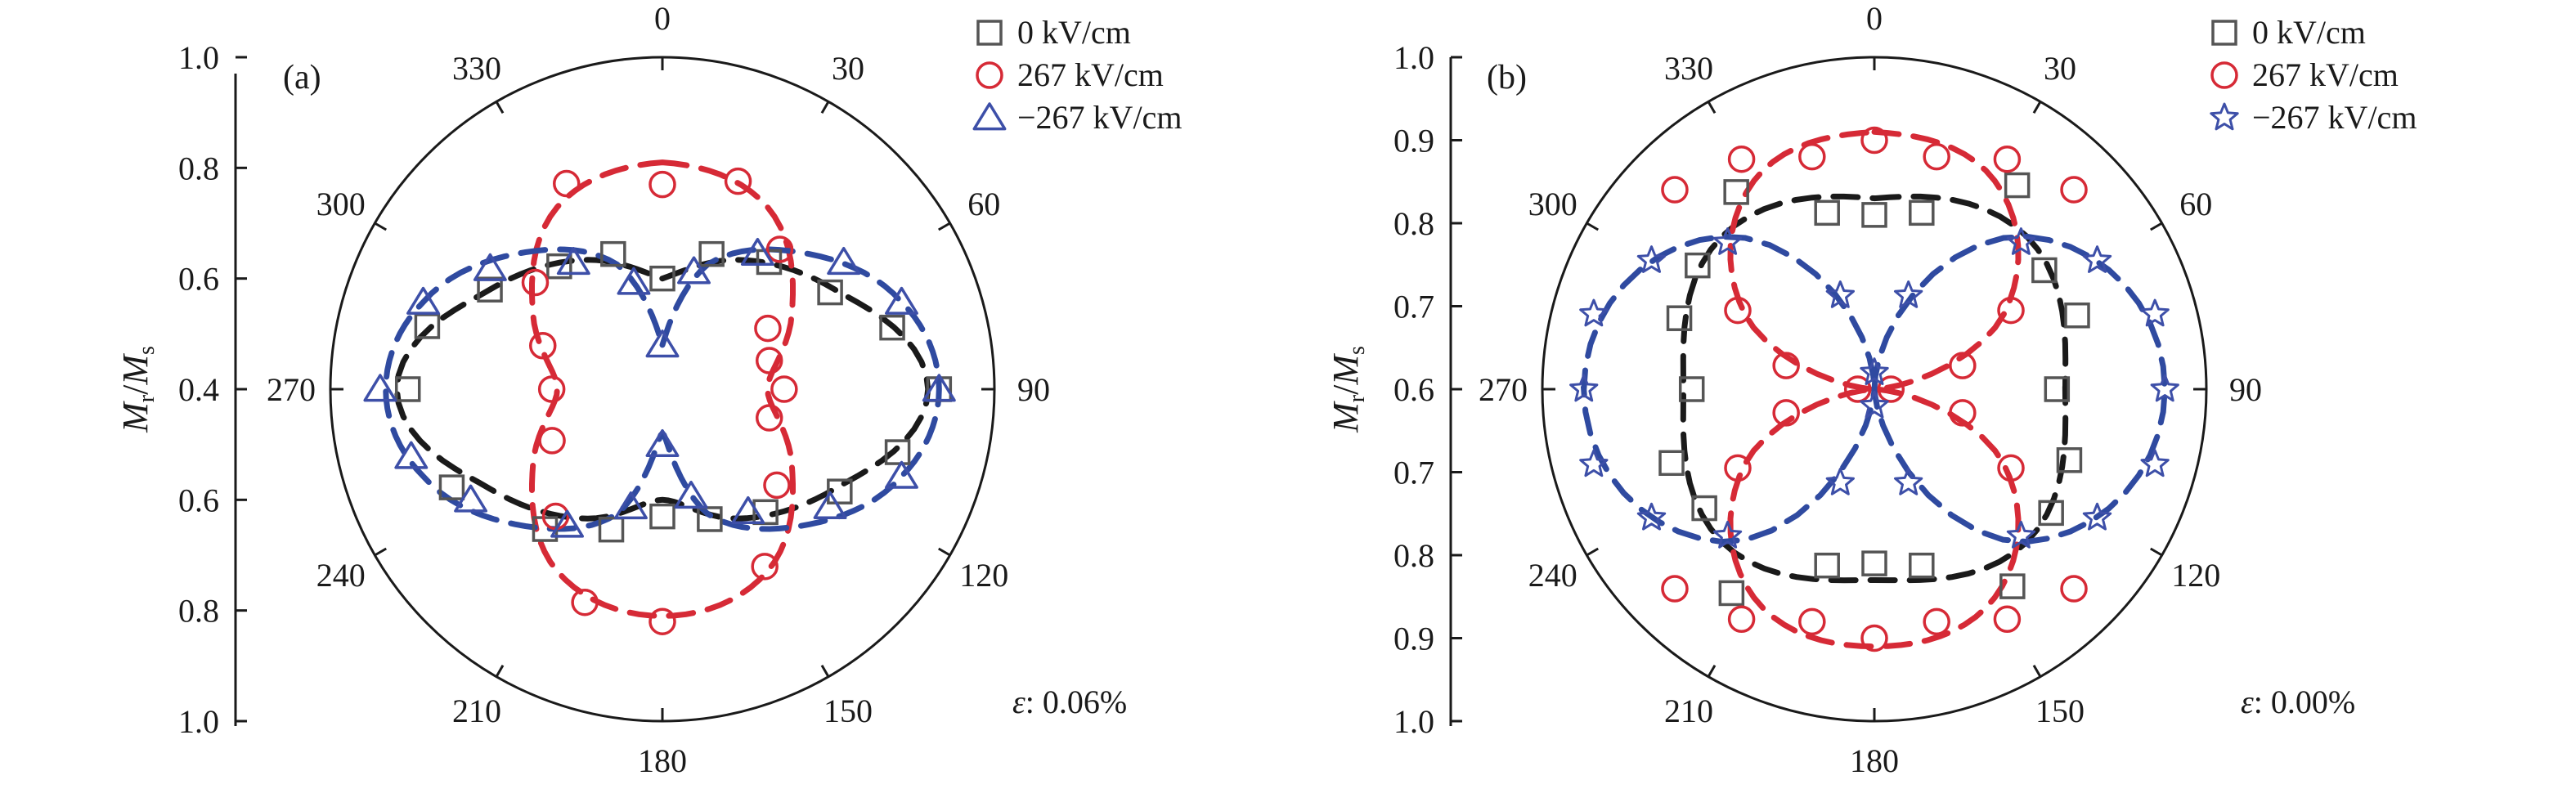 The image size is (2576, 789). Describe the element at coordinates (662, 18) in the screenshot. I see `angular-tick-label: 0` at that location.